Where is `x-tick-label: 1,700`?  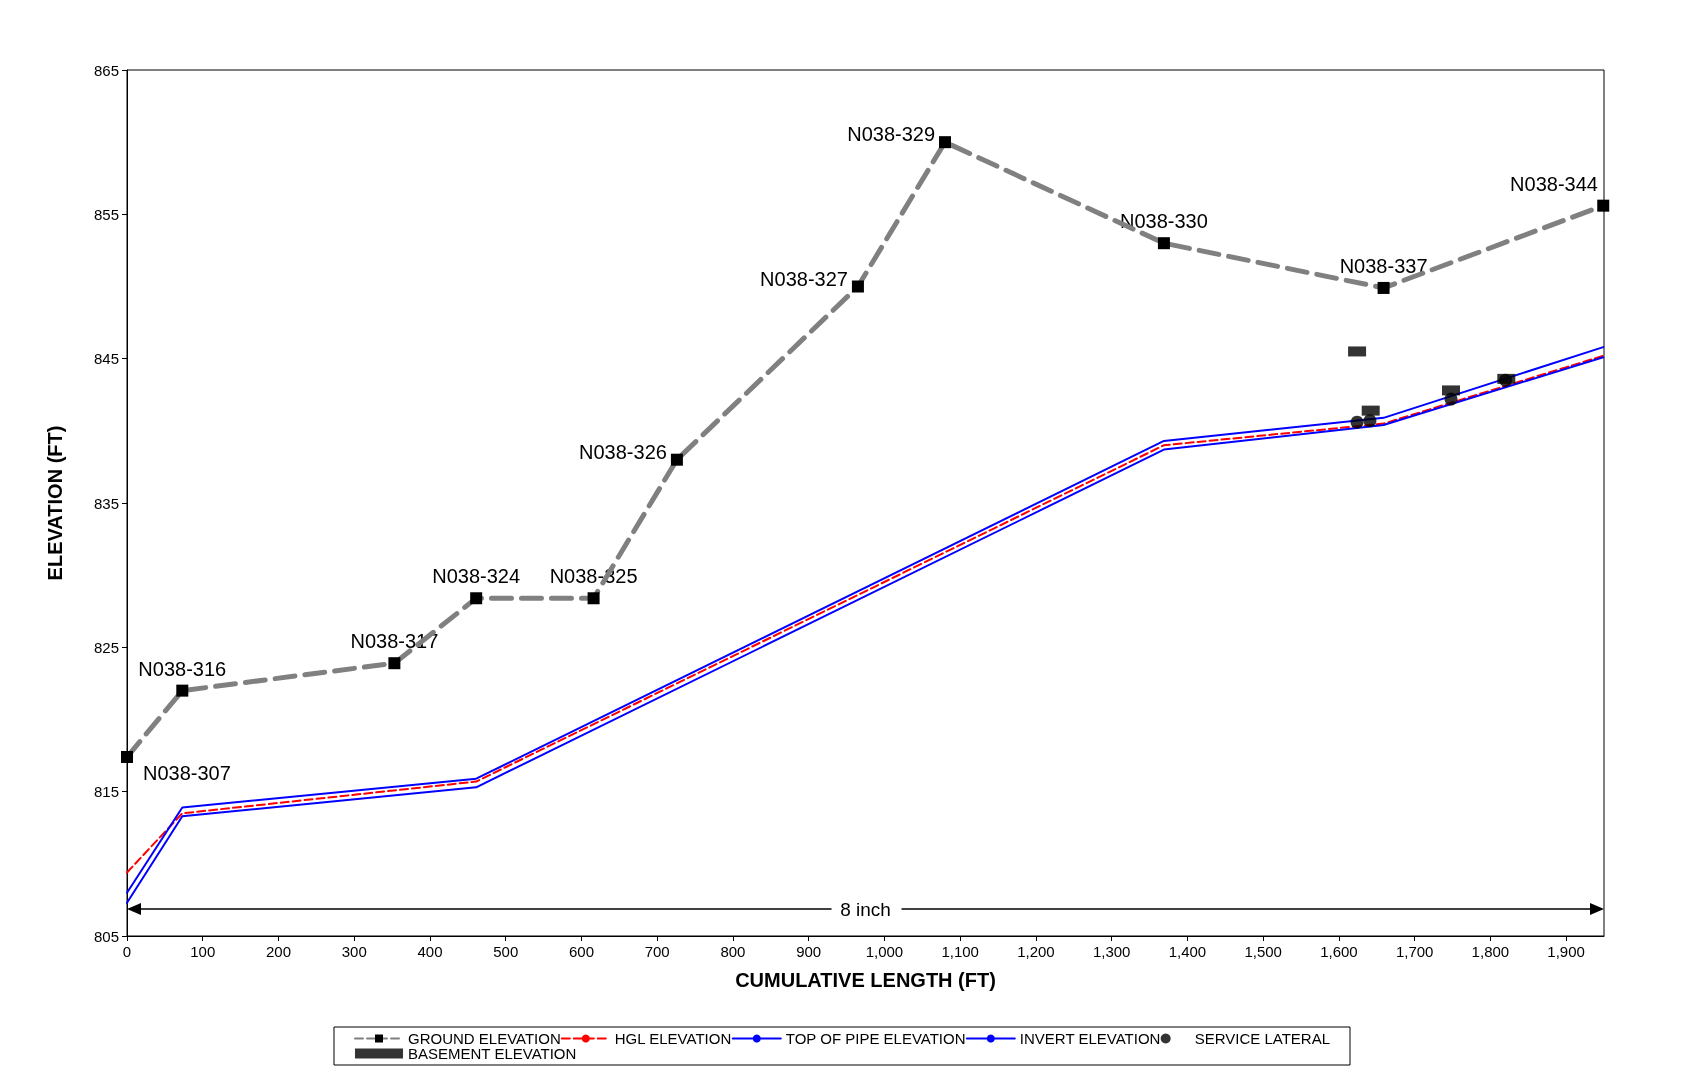 x-tick-label: 1,700 is located at coordinates (1414, 951).